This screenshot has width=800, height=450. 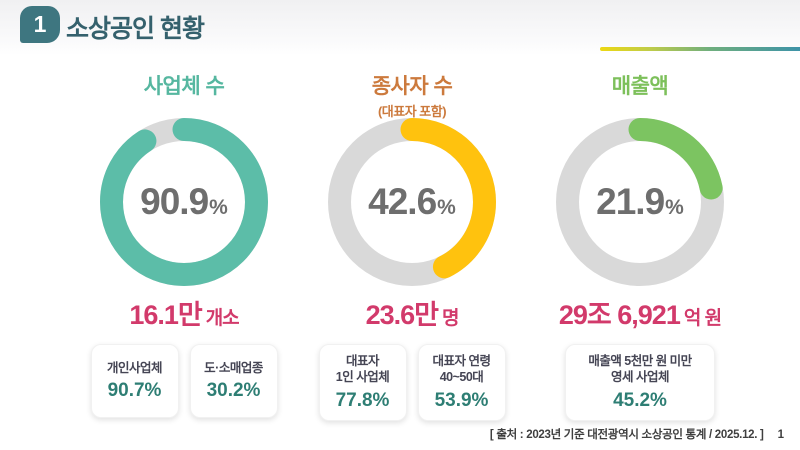 What do you see at coordinates (222, 318) in the screenshot?
I see `stat-unit: 개소` at bounding box center [222, 318].